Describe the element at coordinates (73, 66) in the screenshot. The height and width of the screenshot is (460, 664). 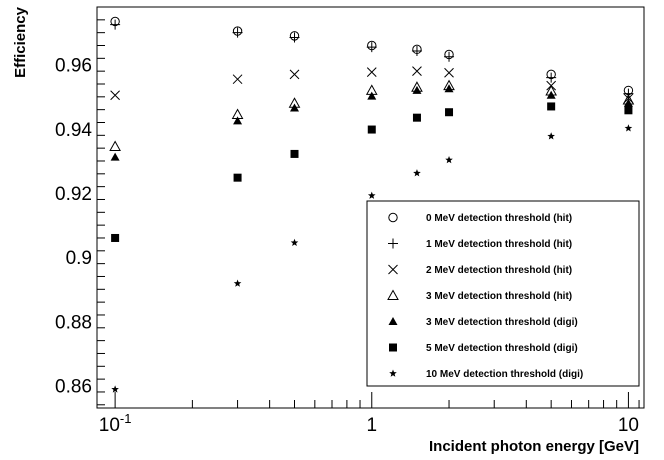
I see `y-tick-label: 0.96` at that location.